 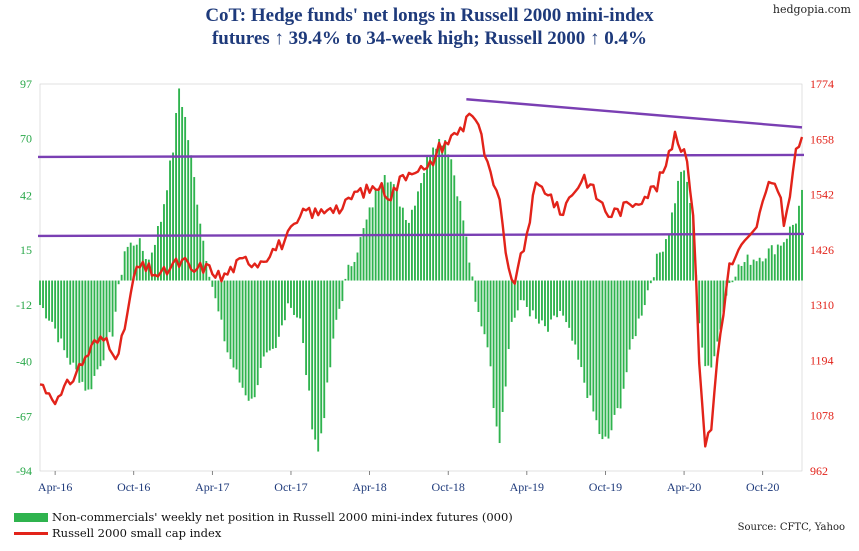 I want to click on legend-swatch-line, so click(x=31, y=533).